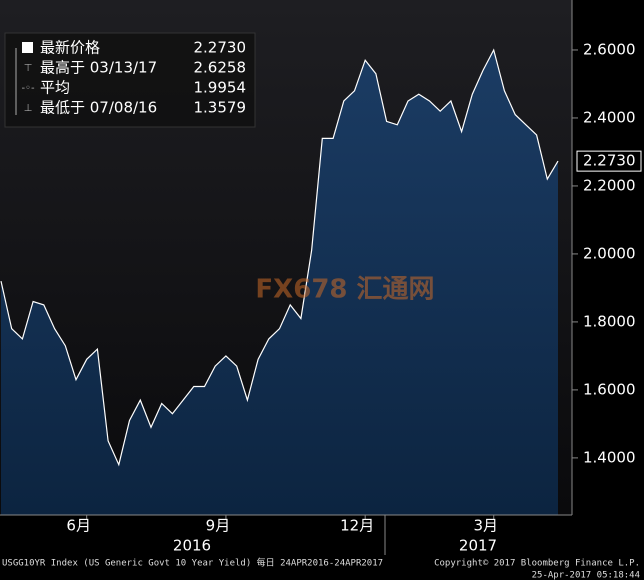 Image resolution: width=644 pixels, height=580 pixels. Describe the element at coordinates (609, 49) in the screenshot. I see `y-tick-label: 2.6000` at that location.